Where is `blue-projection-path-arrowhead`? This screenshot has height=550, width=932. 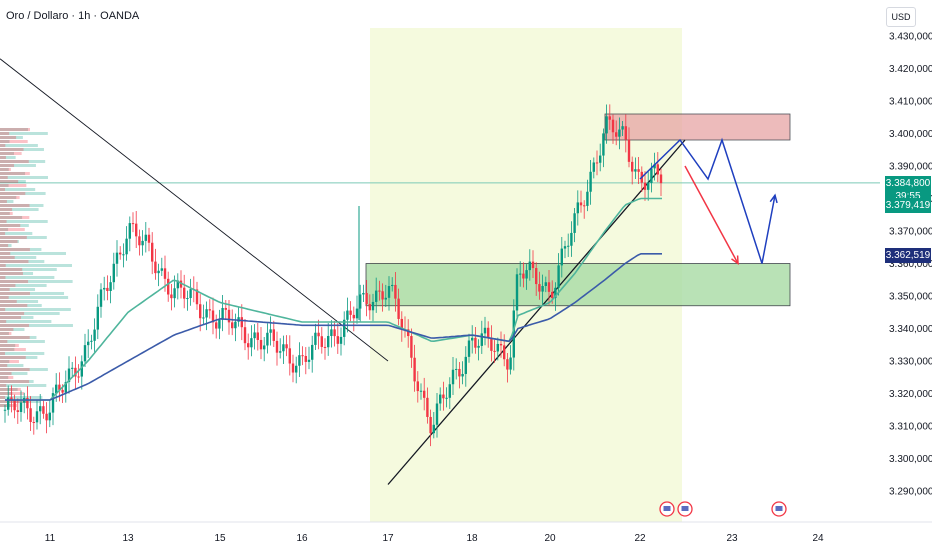 blue-projection-path-arrowhead is located at coordinates (773, 198).